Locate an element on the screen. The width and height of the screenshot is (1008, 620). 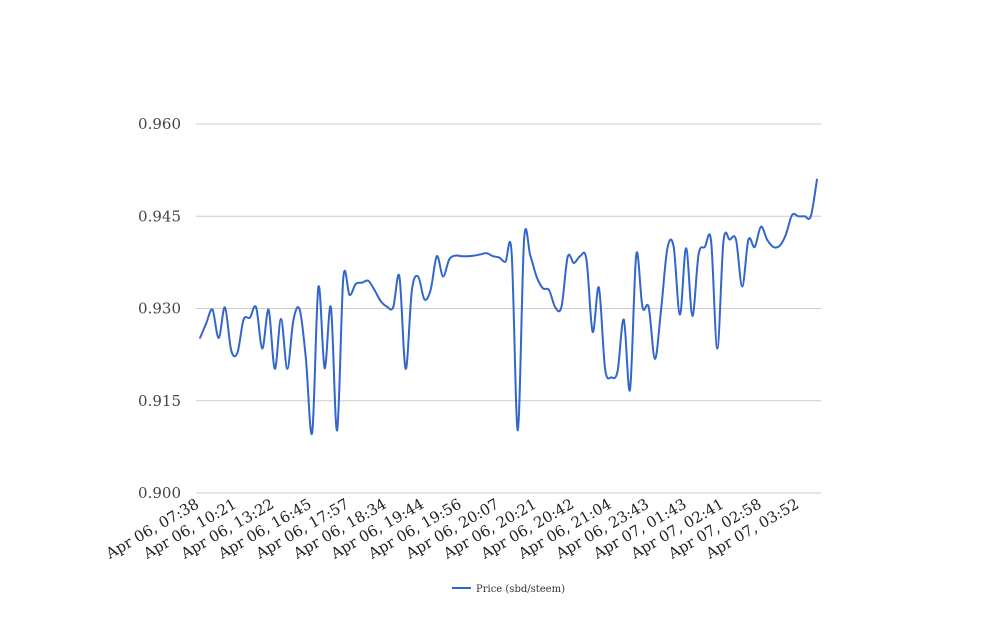
y-tick-label: 0.930 is located at coordinates (159, 309).